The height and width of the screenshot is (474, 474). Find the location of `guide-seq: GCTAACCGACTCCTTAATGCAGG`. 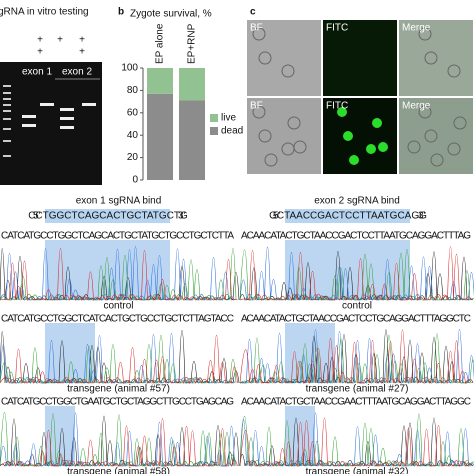

guide-seq: GCTAACCGACTCCTTAATGCAGG is located at coordinates (348, 216).